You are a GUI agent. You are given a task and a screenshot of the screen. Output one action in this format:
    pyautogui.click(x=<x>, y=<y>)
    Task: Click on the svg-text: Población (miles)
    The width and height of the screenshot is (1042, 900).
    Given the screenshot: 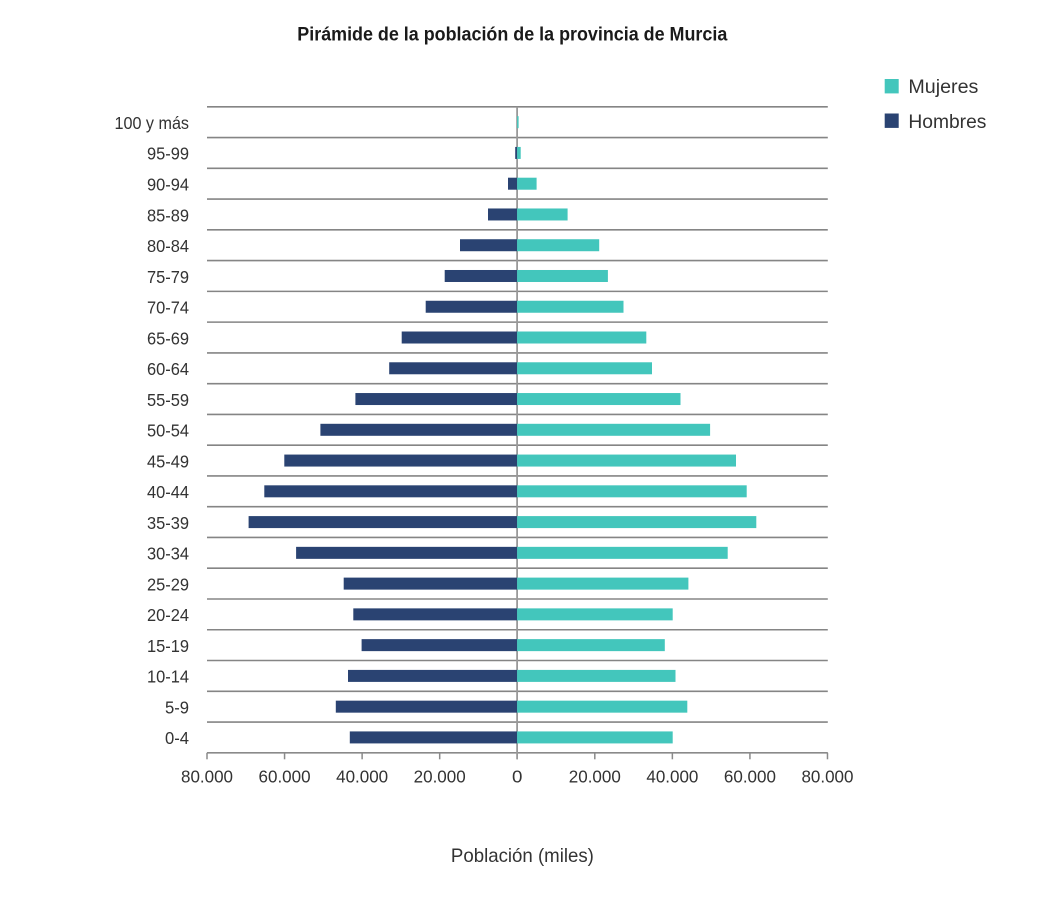 What is the action you would take?
    pyautogui.click(x=522, y=856)
    